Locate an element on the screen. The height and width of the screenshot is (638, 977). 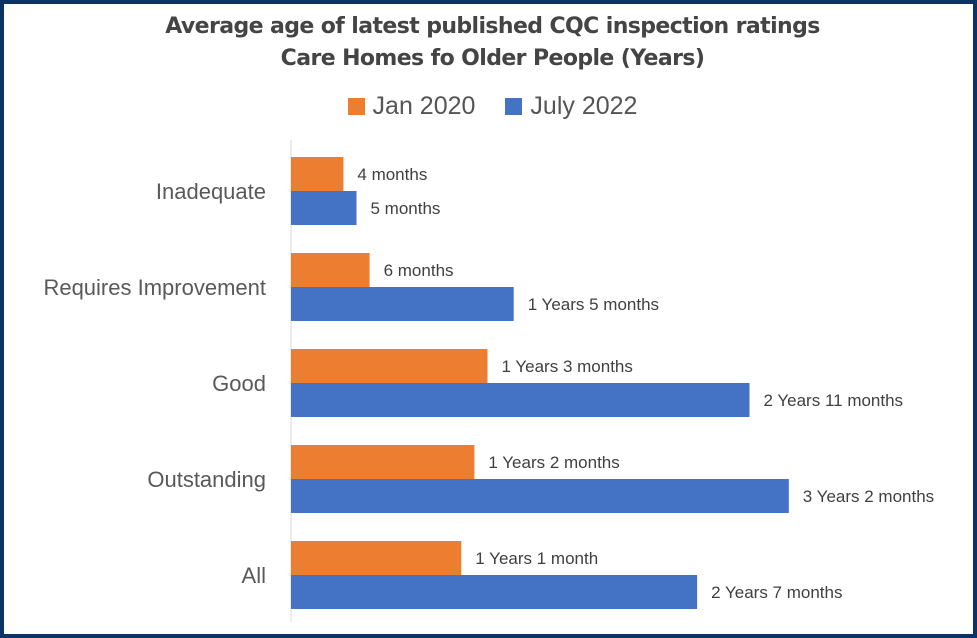
data-label: 5 months is located at coordinates (406, 208).